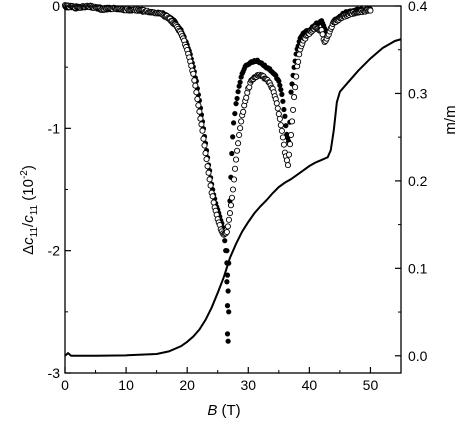 The image size is (457, 433). I want to click on y-right-tick-label: 0.2, so click(418, 181).